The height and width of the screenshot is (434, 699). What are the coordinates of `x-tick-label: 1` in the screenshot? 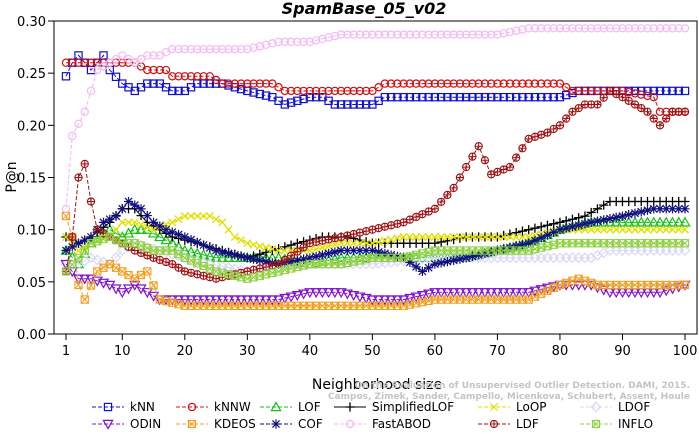 It's located at (66, 351).